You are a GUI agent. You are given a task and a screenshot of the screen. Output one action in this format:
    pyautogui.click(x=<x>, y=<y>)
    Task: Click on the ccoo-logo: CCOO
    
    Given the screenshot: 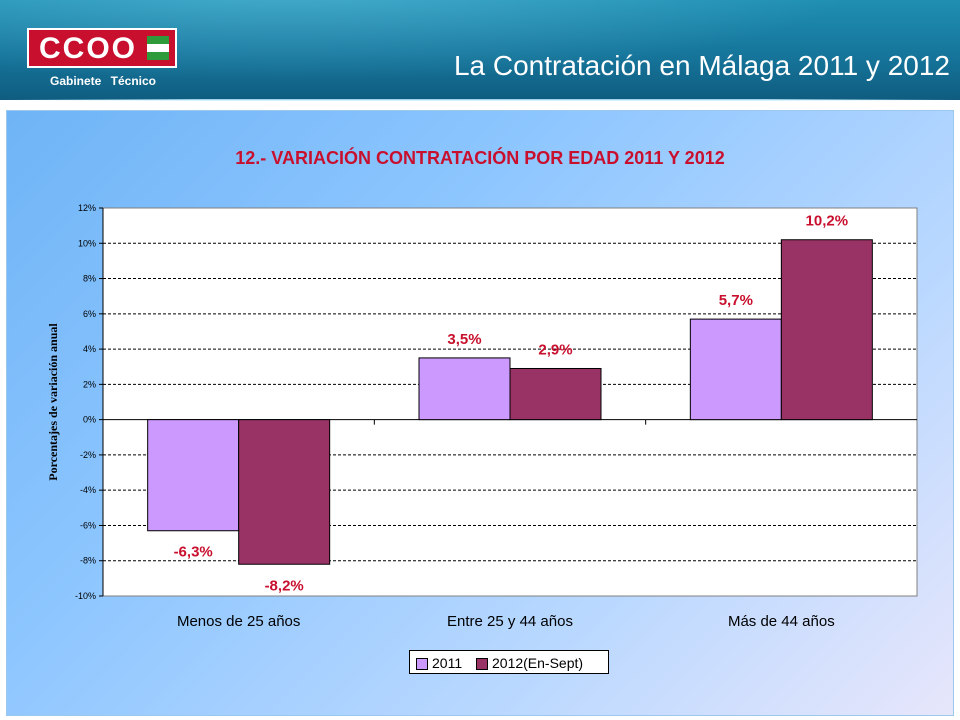 What is the action you would take?
    pyautogui.click(x=102, y=48)
    